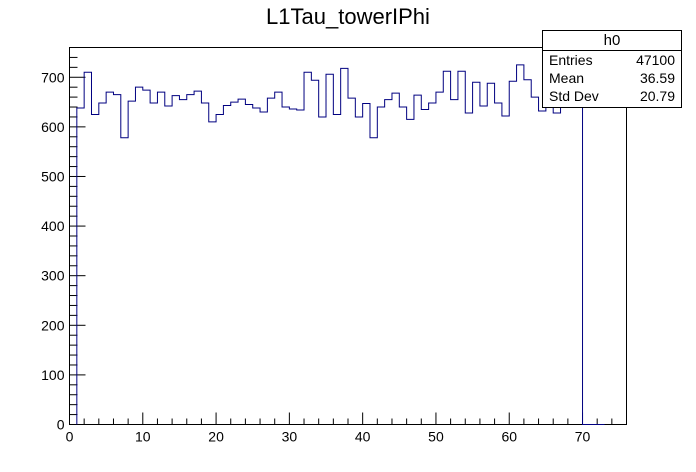  I want to click on y-tick-label: 100, so click(53, 375).